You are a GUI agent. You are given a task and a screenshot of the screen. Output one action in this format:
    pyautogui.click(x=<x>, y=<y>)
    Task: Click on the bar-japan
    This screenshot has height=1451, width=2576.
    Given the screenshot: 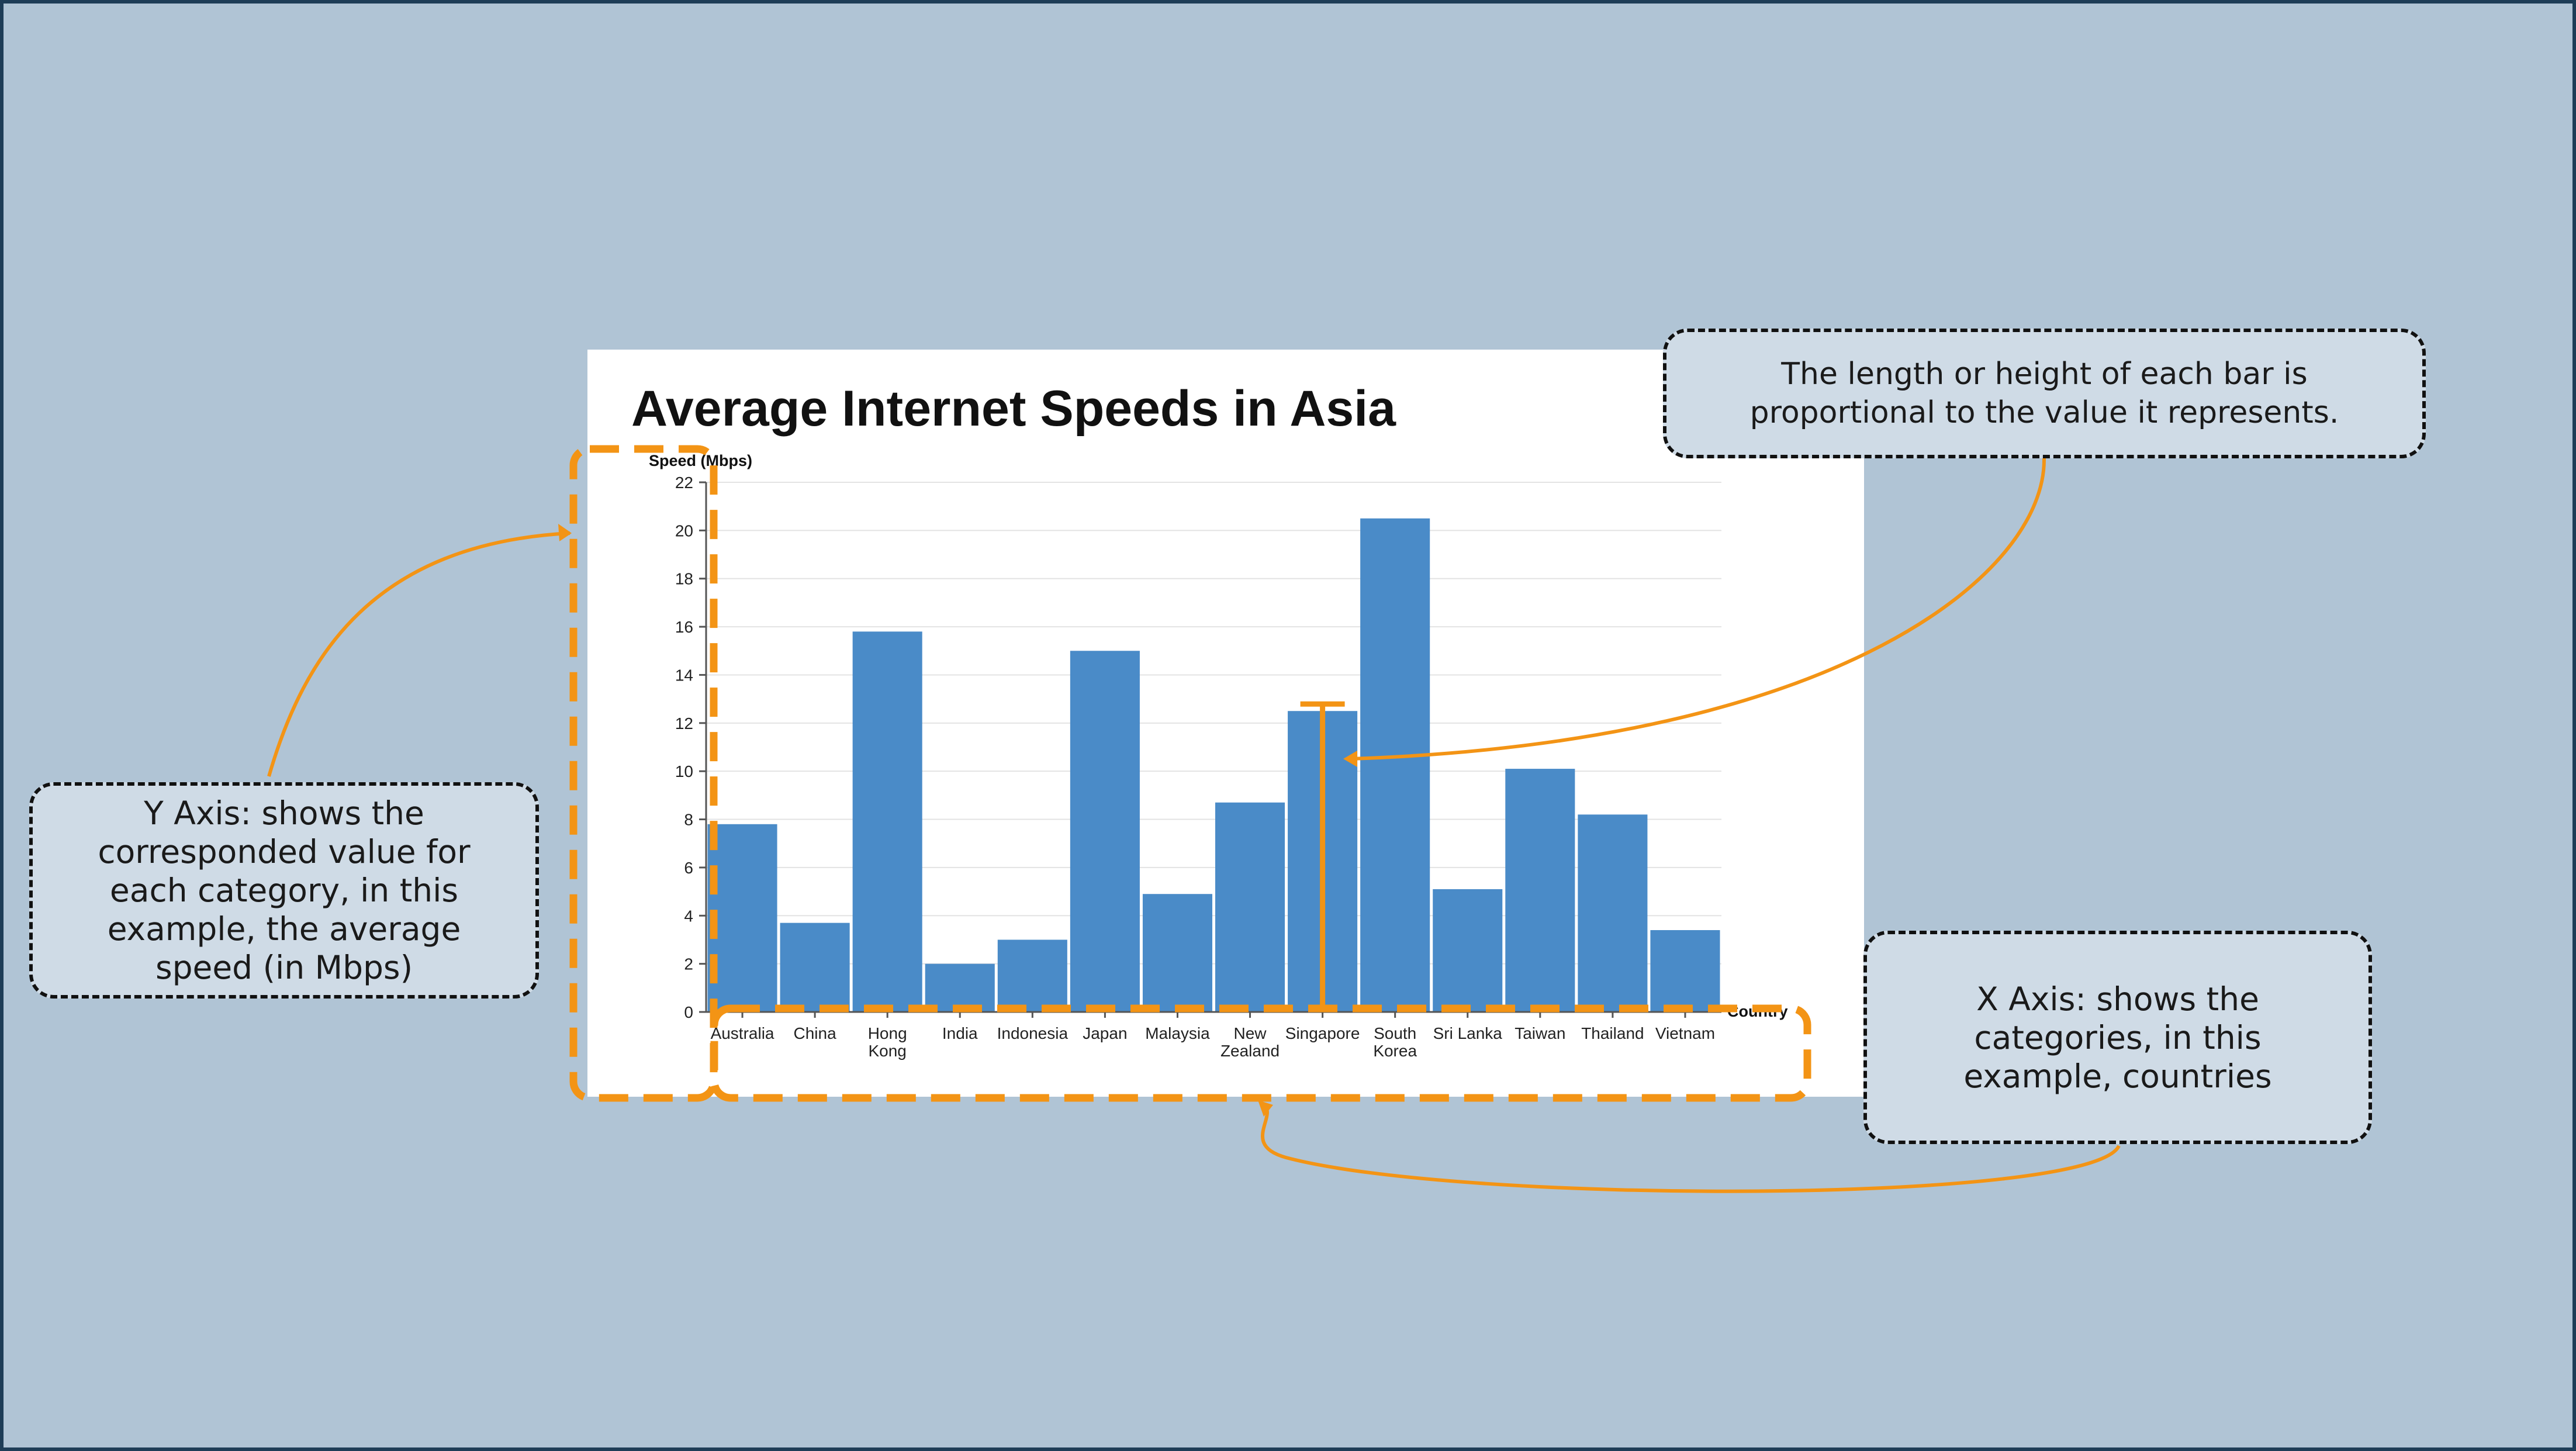 What is the action you would take?
    pyautogui.click(x=1105, y=831)
    